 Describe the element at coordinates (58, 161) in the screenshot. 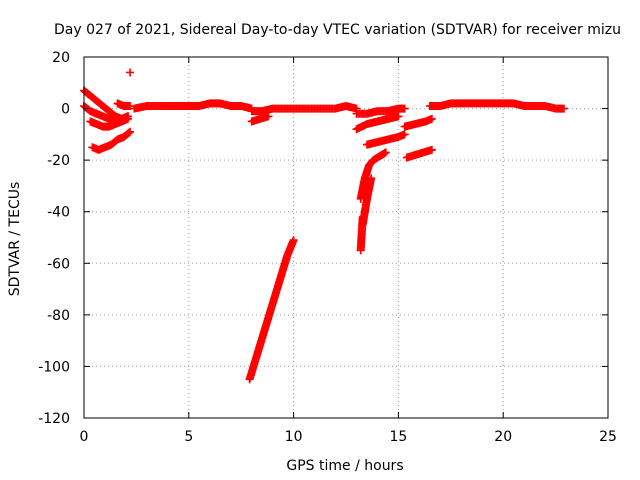

I see `y-tick-label: -20` at that location.